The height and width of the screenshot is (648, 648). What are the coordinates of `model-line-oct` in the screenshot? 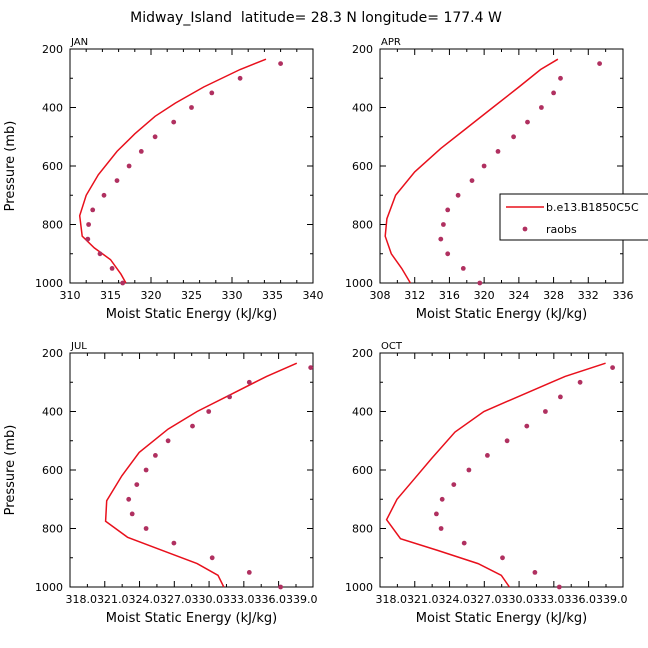 It's located at (495, 475).